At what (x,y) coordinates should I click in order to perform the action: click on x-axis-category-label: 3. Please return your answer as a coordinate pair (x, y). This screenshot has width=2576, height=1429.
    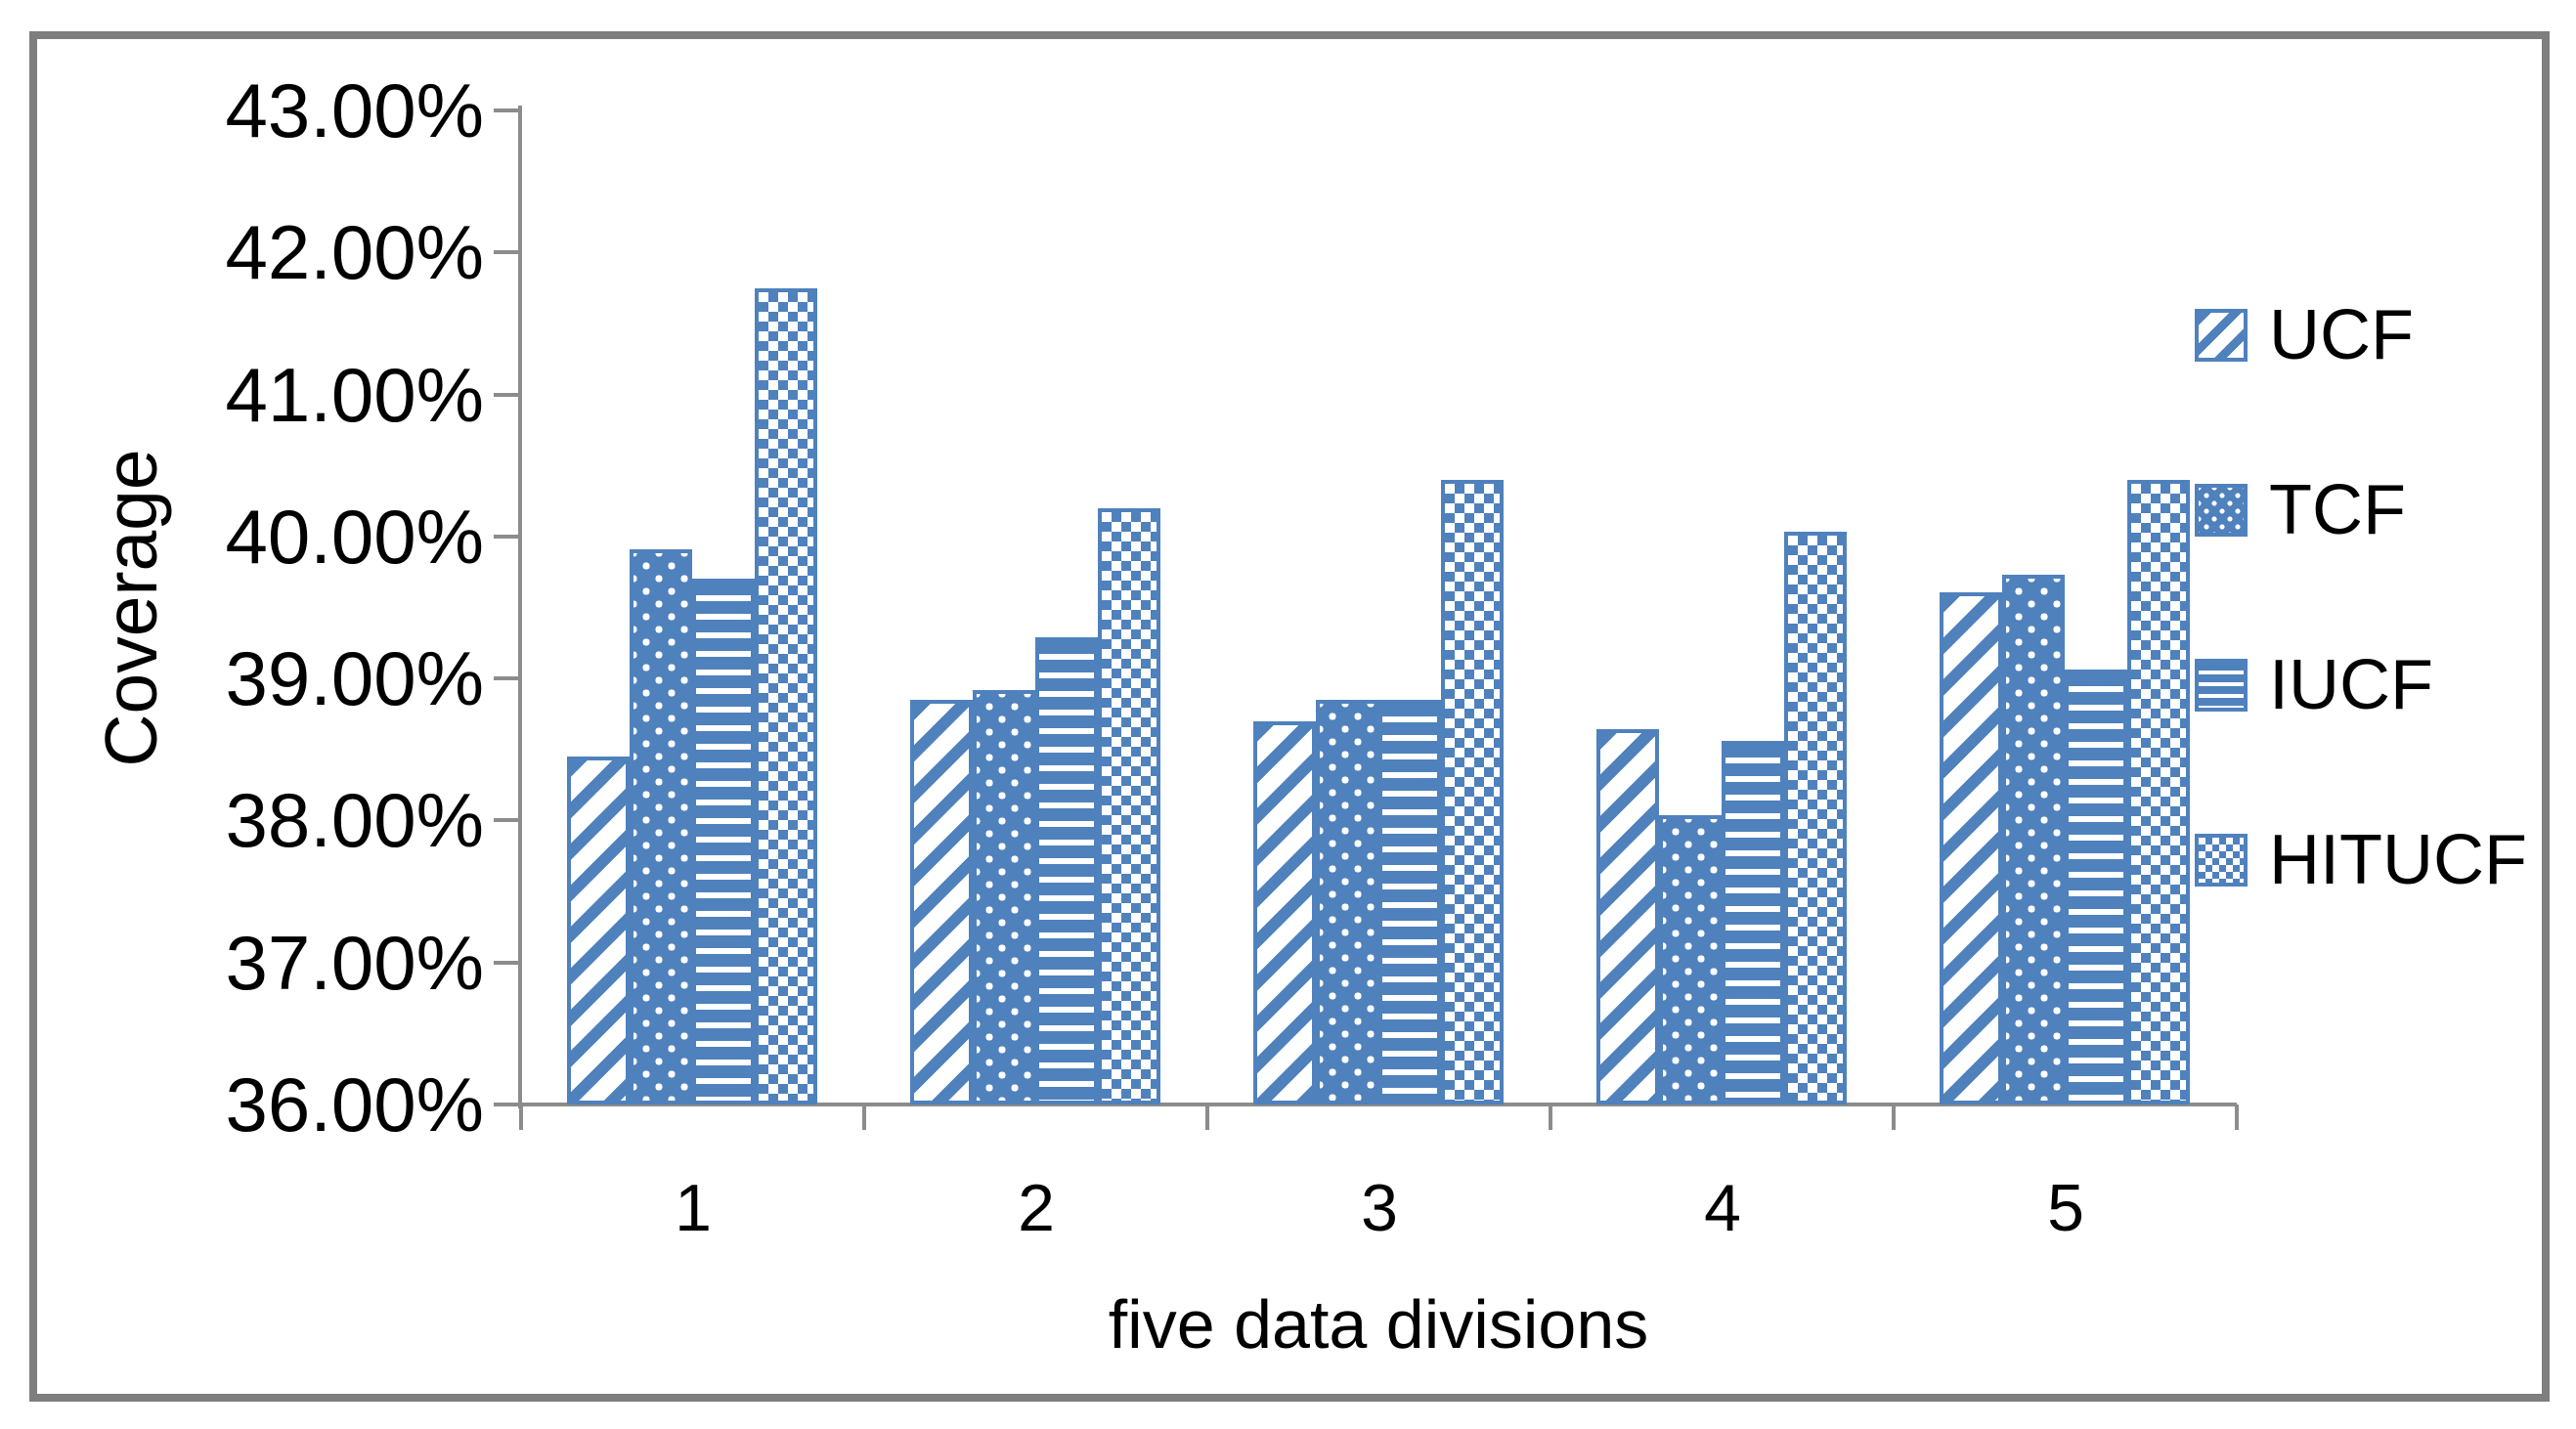
    Looking at the image, I should click on (1379, 1208).